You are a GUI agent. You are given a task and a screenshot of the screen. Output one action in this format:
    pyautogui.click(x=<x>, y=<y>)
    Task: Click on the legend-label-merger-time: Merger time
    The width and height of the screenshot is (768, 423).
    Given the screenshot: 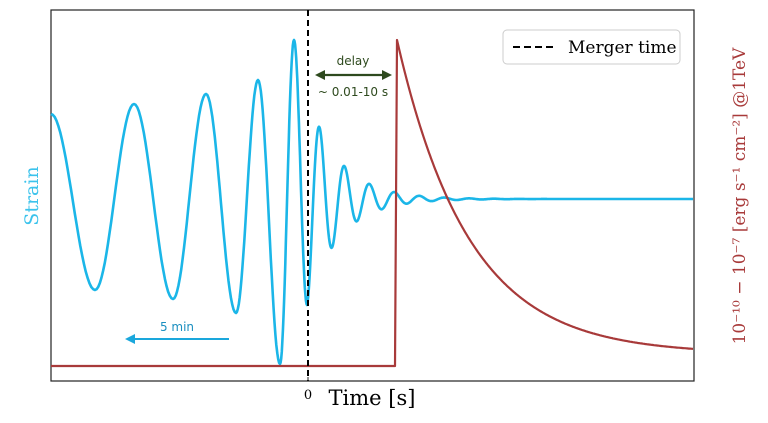 What is the action you would take?
    pyautogui.click(x=622, y=48)
    